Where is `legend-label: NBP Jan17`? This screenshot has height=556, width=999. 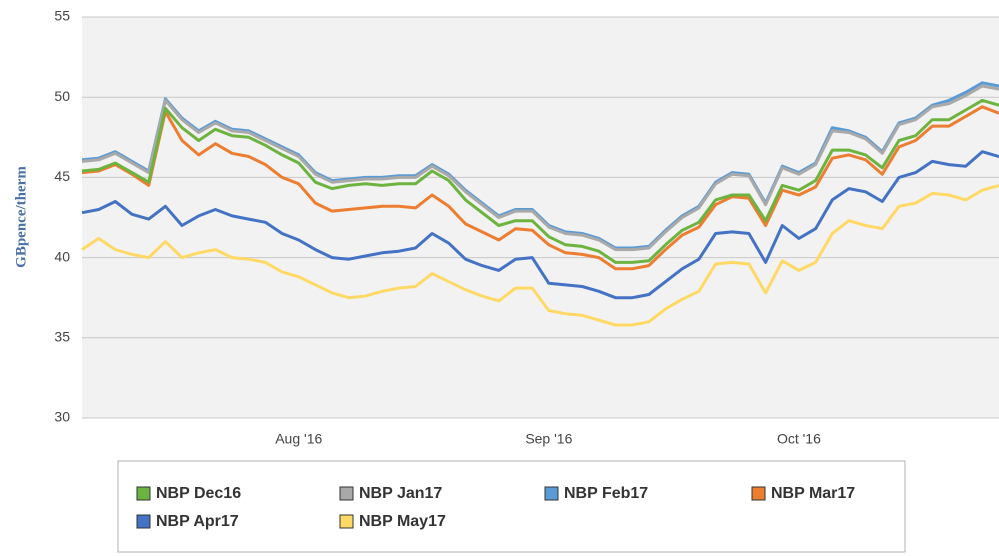
legend-label: NBP Jan17 is located at coordinates (400, 493).